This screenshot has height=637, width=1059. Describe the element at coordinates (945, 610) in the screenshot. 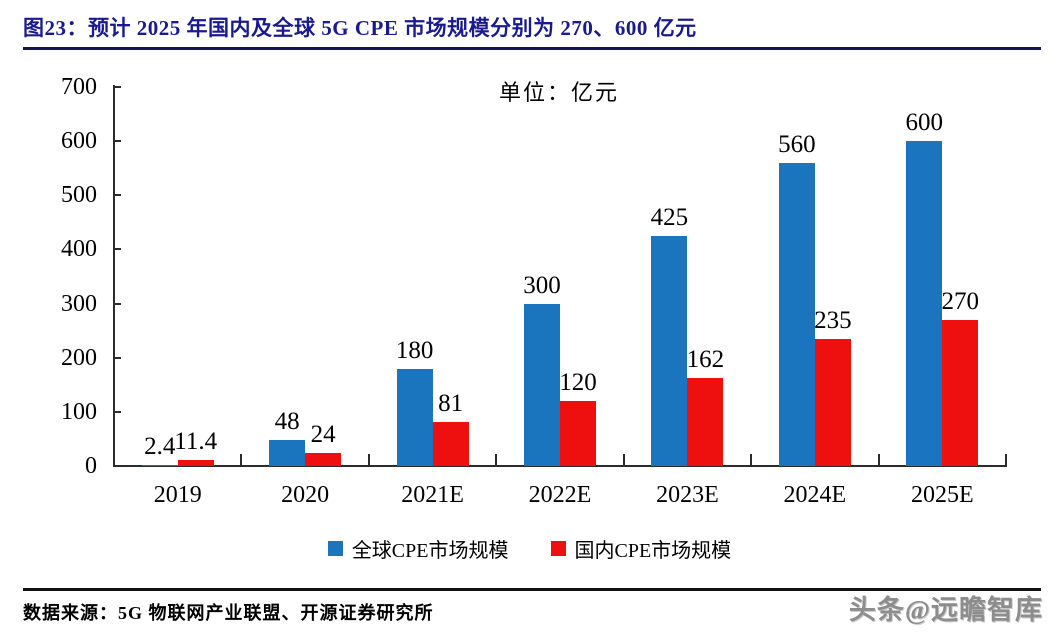

I see `watermark: 头条@远瞻智库` at that location.